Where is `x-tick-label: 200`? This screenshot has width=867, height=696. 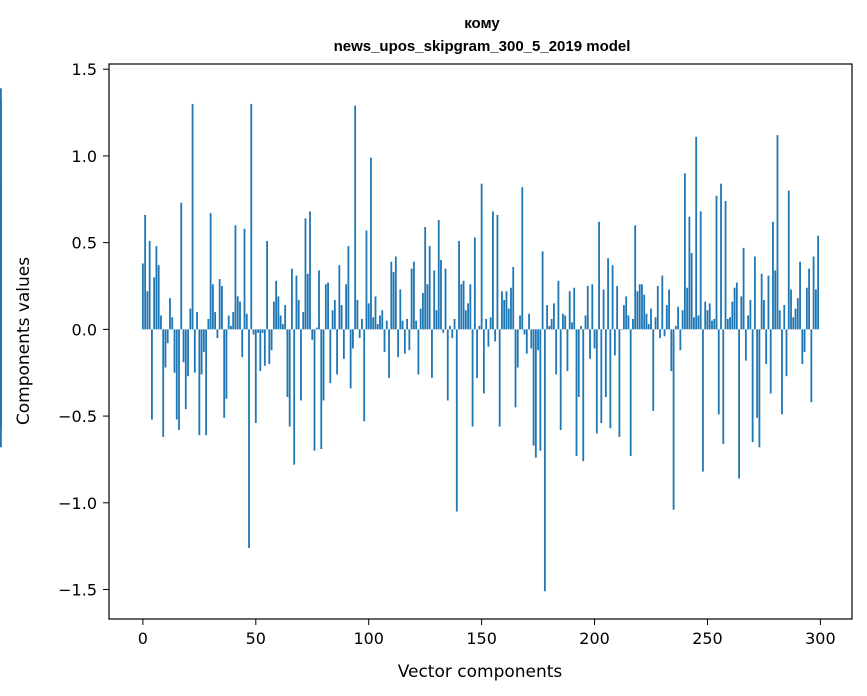 x-tick-label: 200 is located at coordinates (594, 638).